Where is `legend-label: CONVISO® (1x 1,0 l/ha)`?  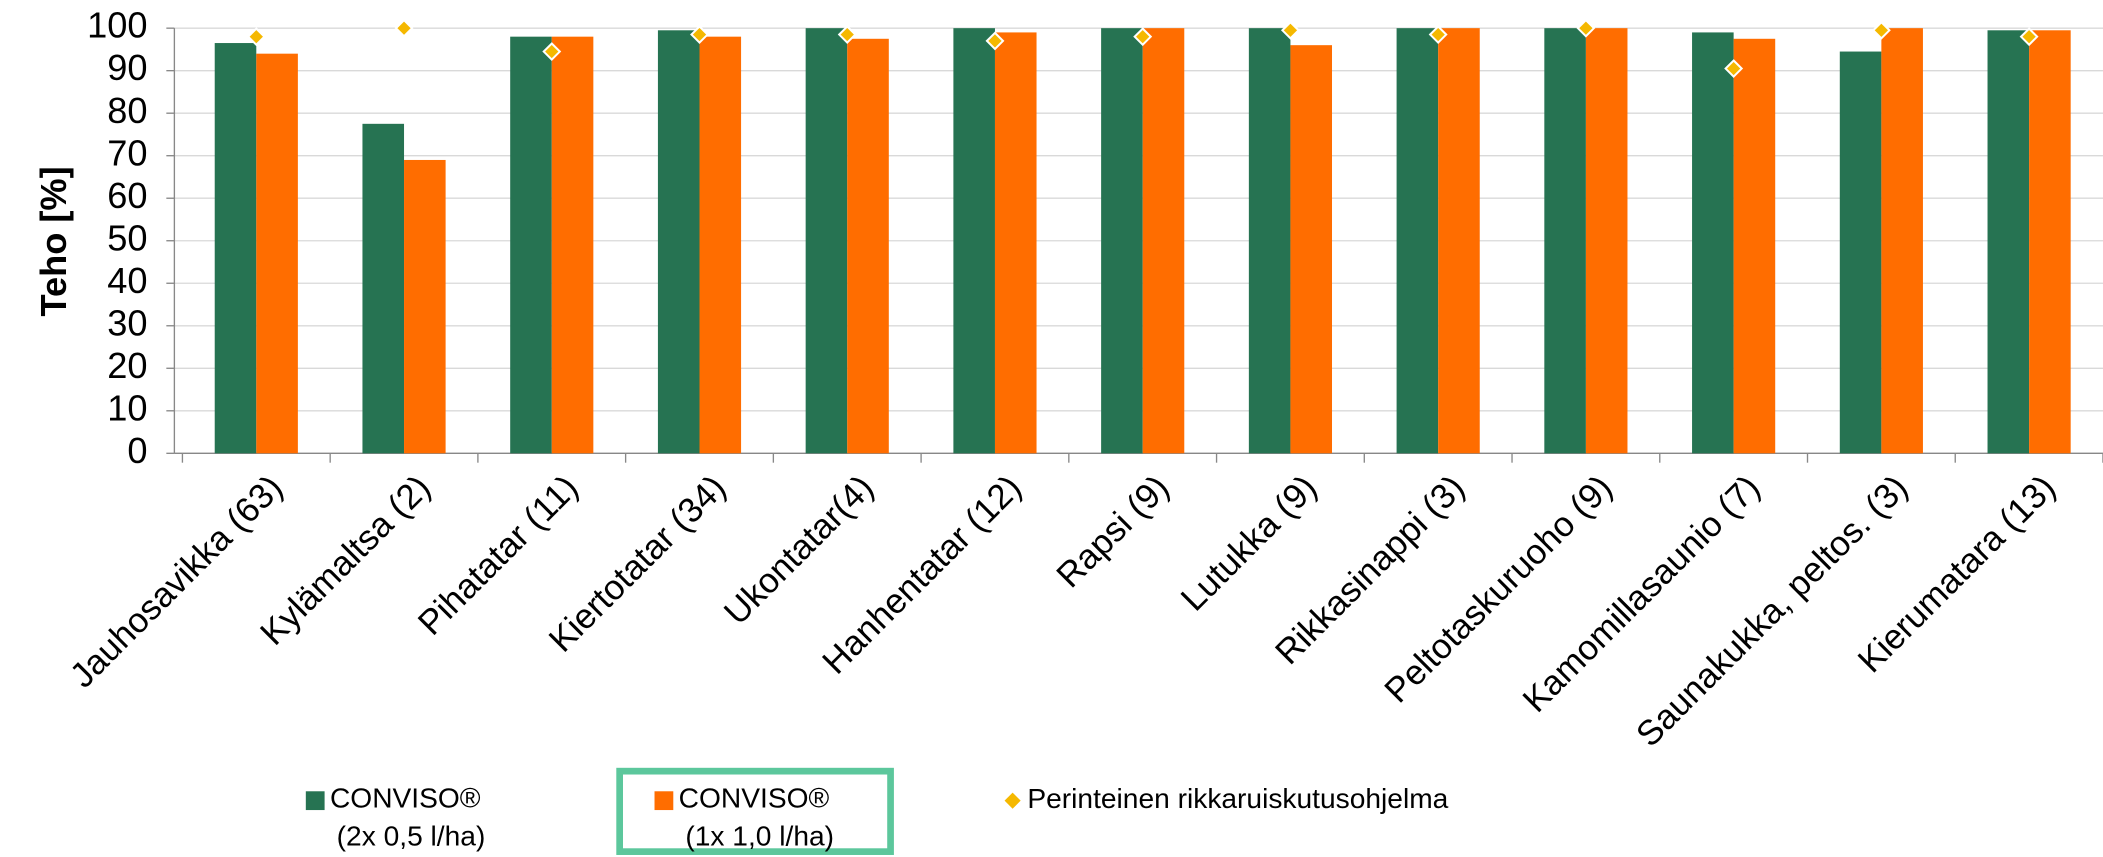
legend-label: CONVISO® (1x 1,0 l/ha) is located at coordinates (756, 817).